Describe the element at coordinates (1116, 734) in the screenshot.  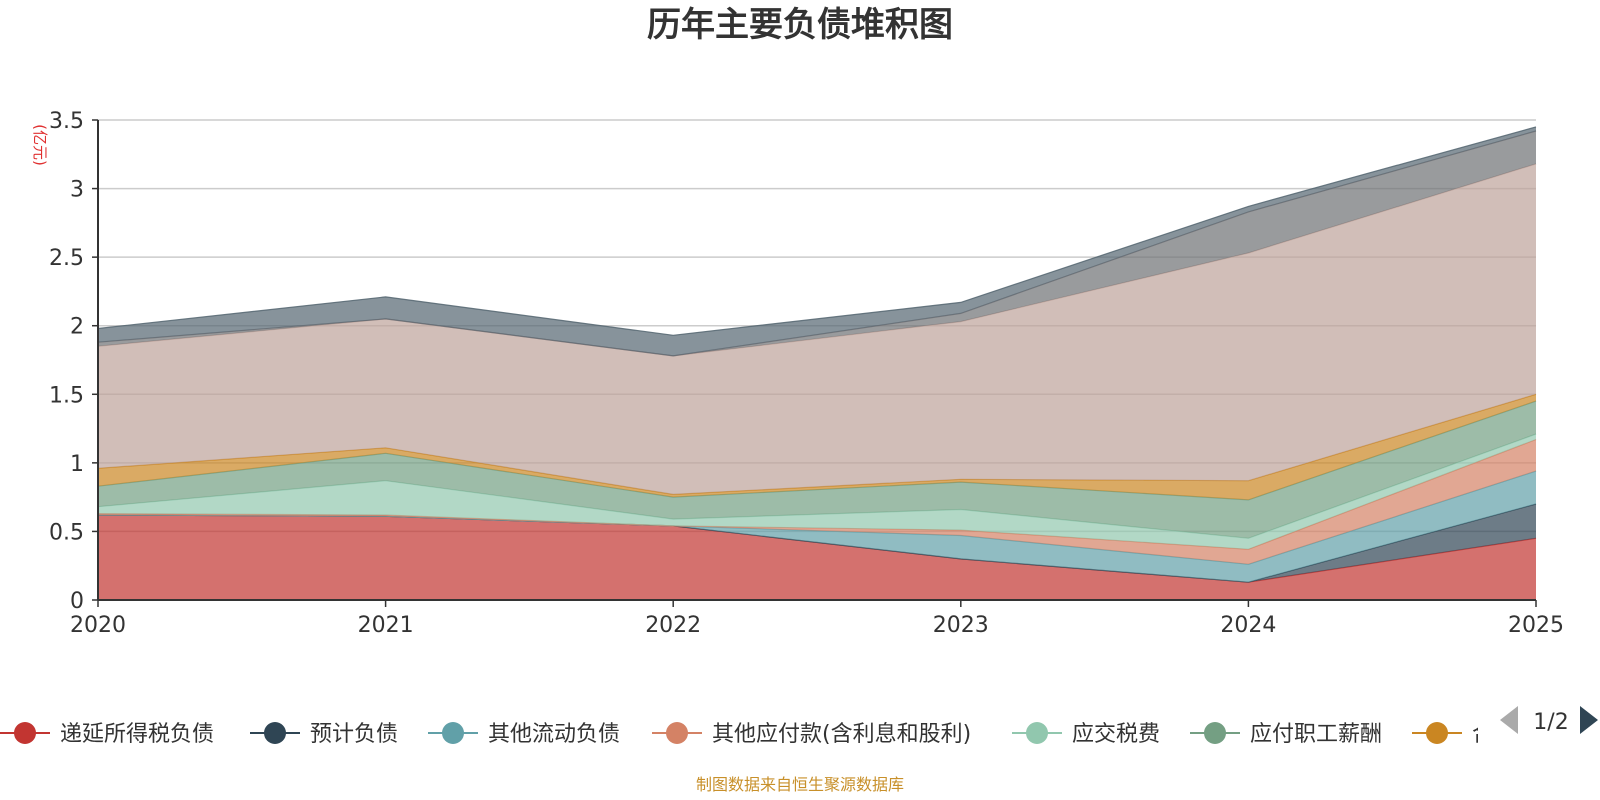
I see `legend-label: 应交税费` at that location.